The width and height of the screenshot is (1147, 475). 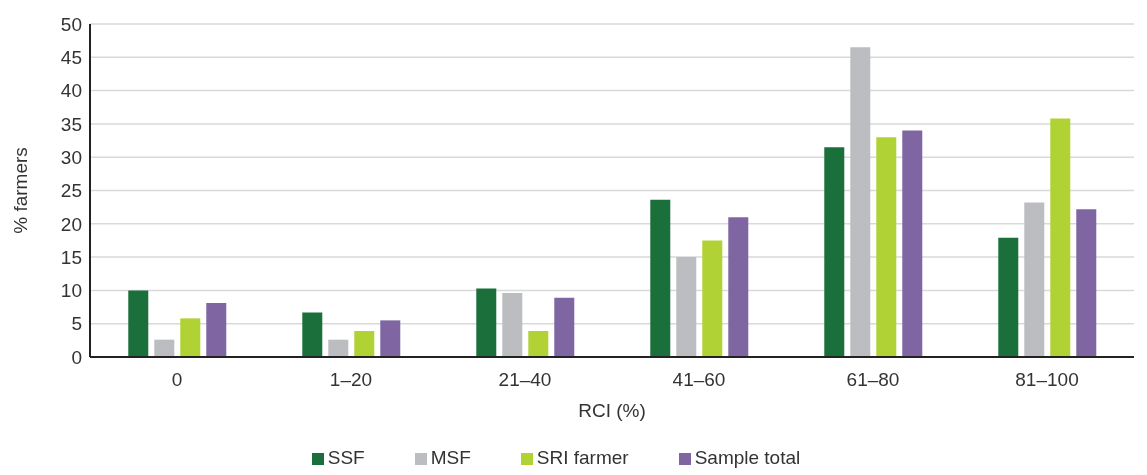 I want to click on x-tick-label: 61–80, so click(x=873, y=380).